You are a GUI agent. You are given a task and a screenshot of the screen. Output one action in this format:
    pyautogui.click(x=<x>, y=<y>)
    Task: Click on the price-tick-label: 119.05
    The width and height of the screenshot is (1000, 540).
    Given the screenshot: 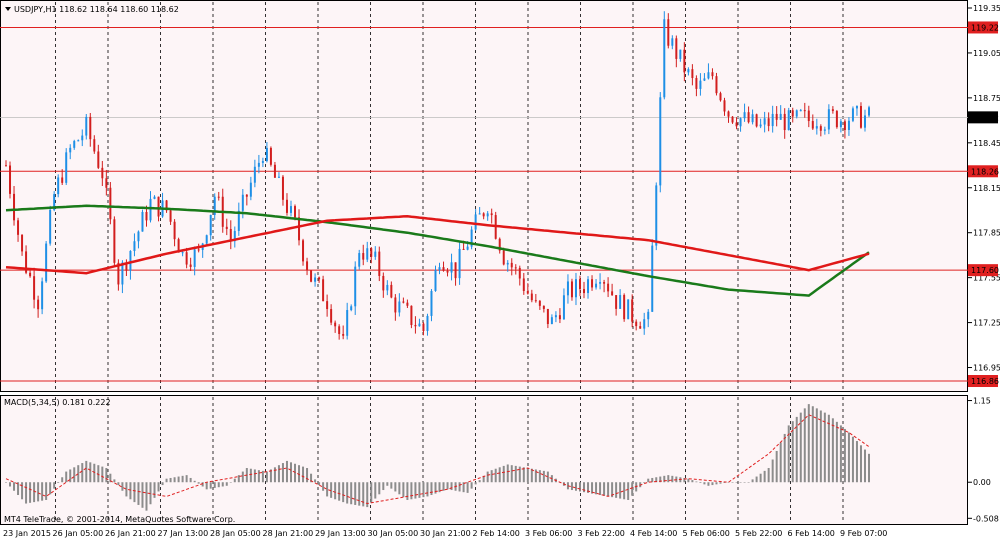 What is the action you would take?
    pyautogui.click(x=986, y=53)
    